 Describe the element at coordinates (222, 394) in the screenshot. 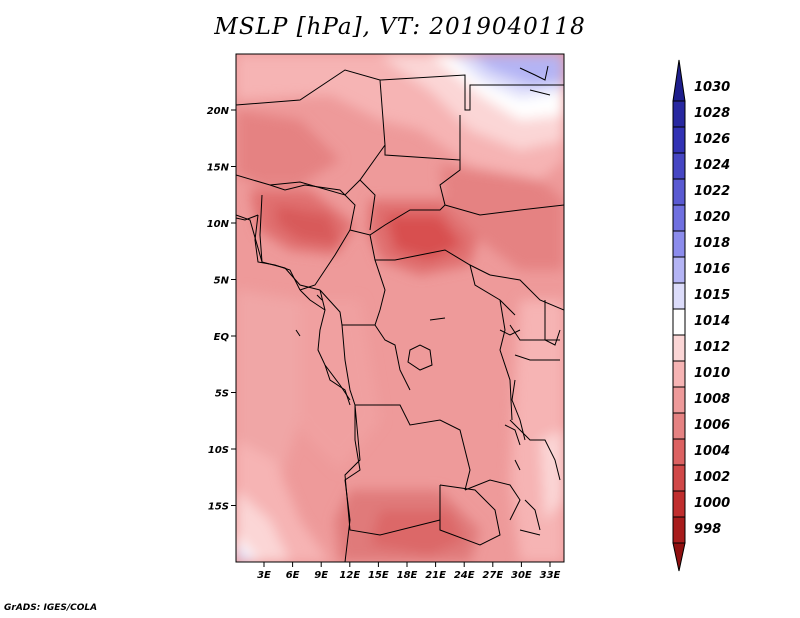

I see `lat-label: 5S` at that location.